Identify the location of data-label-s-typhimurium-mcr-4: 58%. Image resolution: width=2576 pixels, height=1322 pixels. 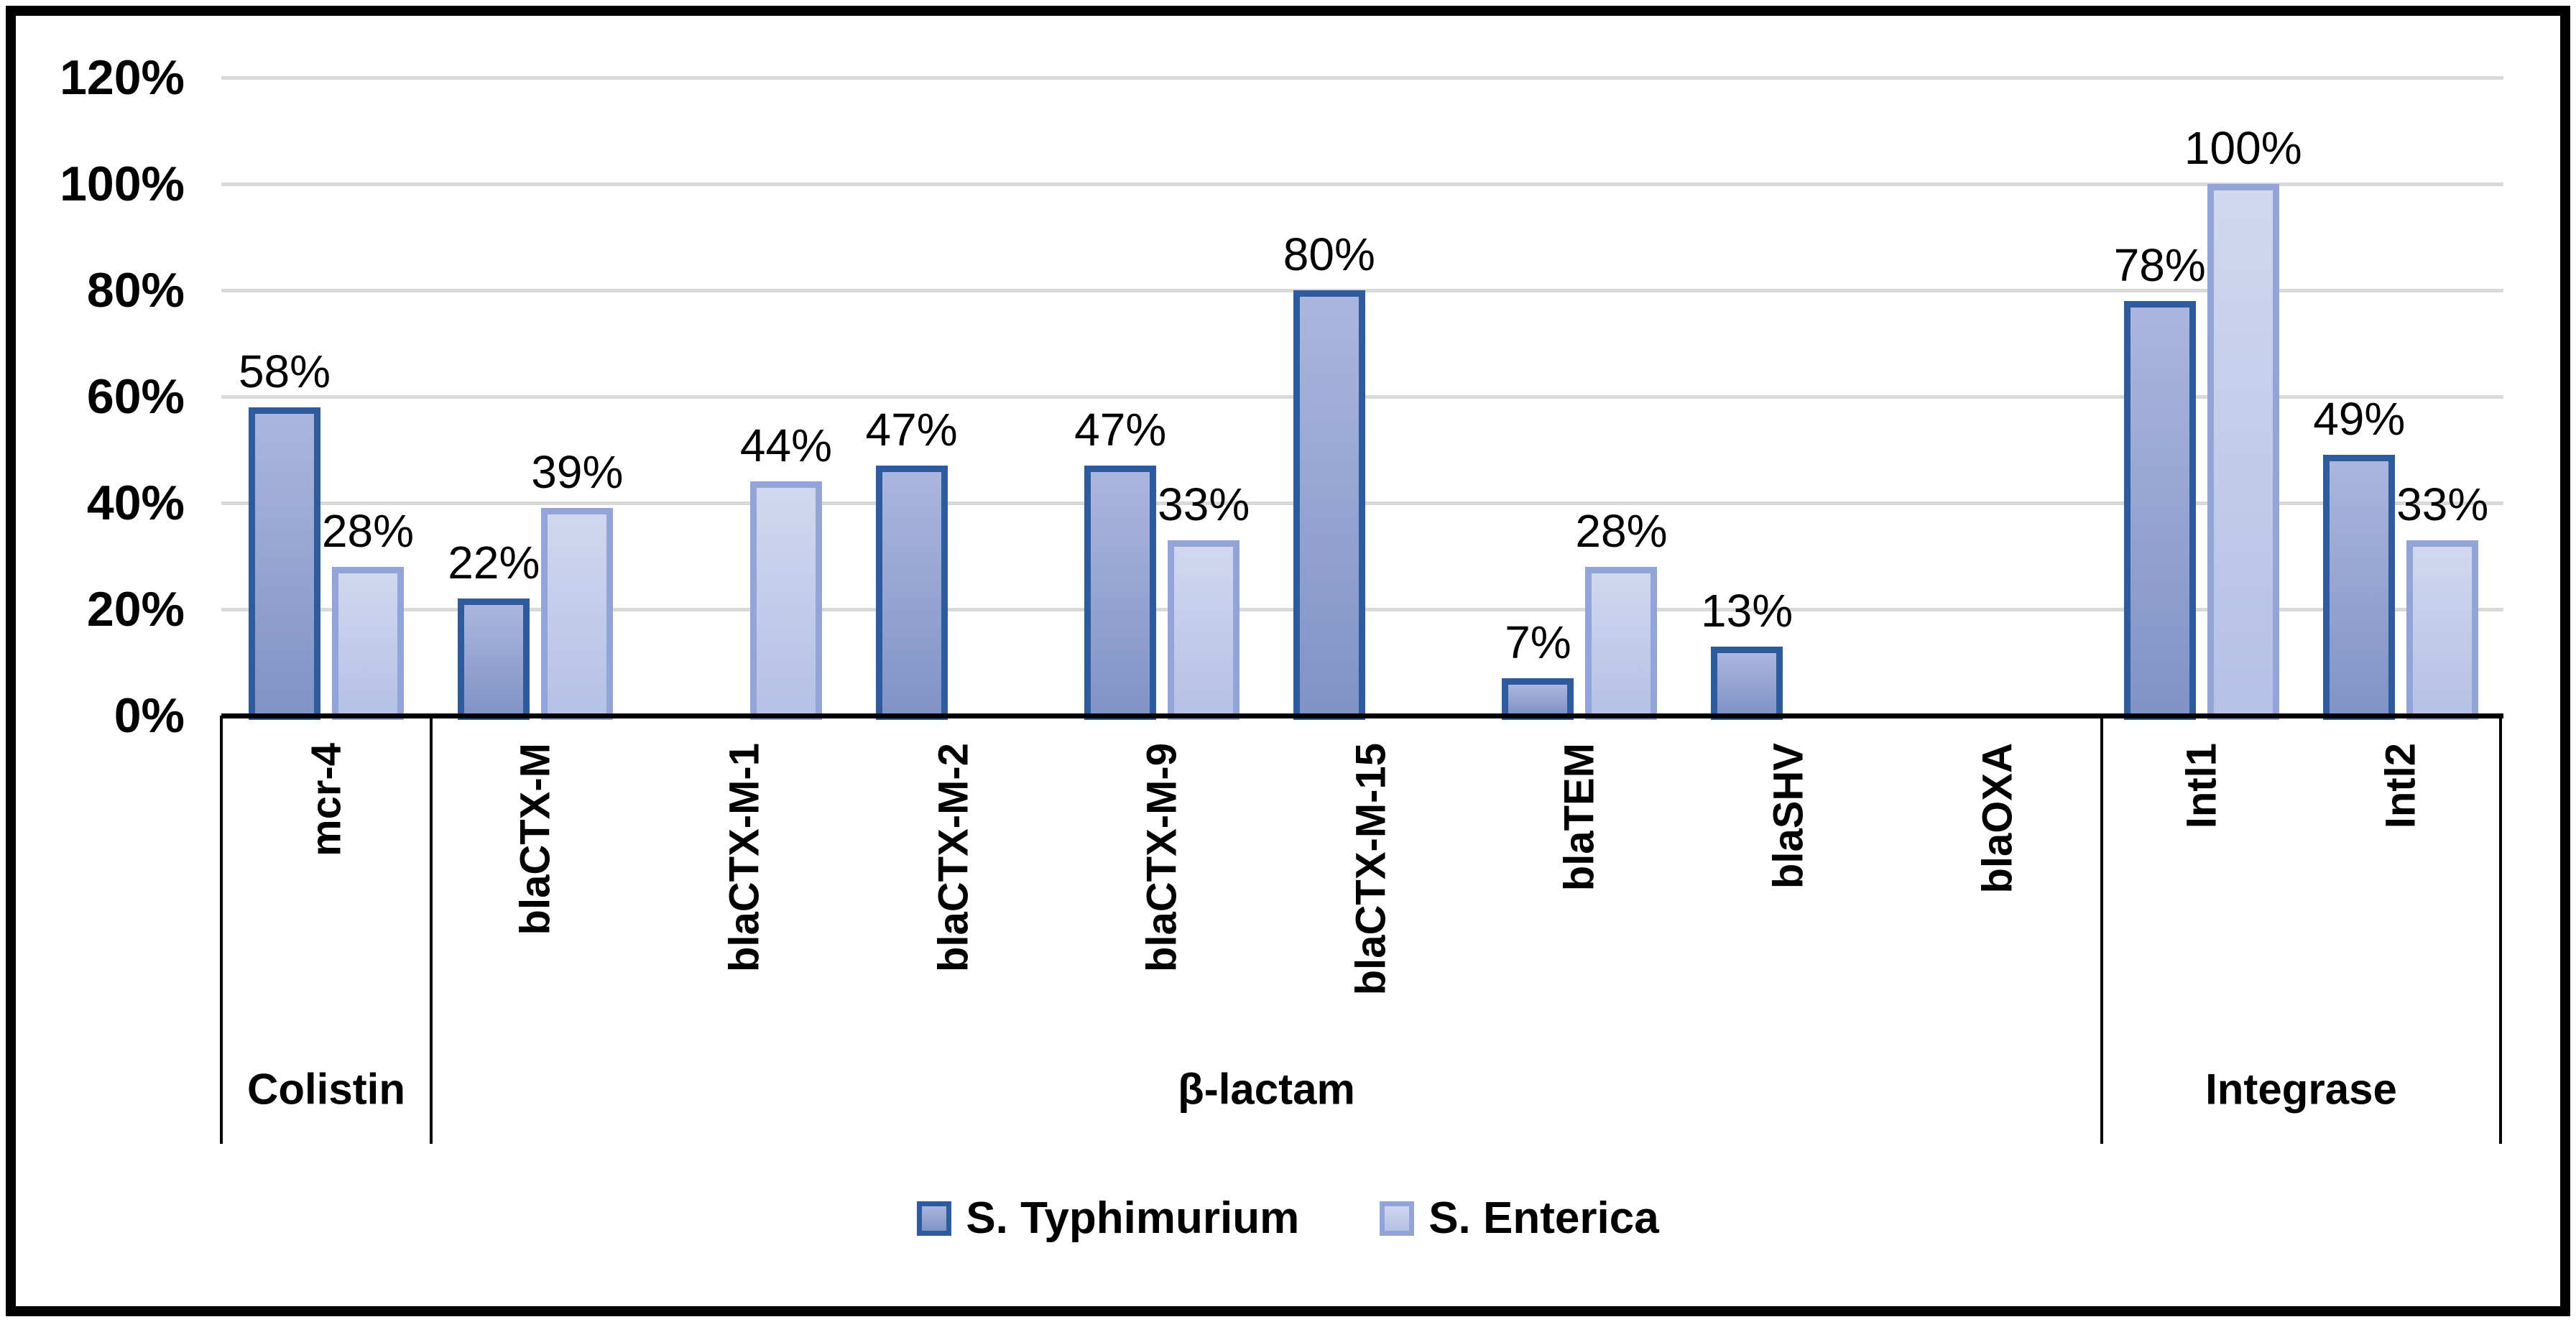
(284, 371).